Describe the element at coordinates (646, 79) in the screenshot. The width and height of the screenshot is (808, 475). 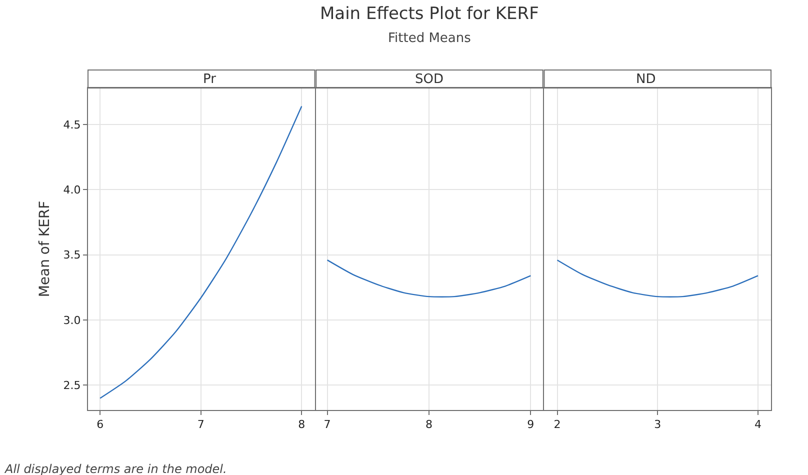
I see `x-axis-title: ND` at that location.